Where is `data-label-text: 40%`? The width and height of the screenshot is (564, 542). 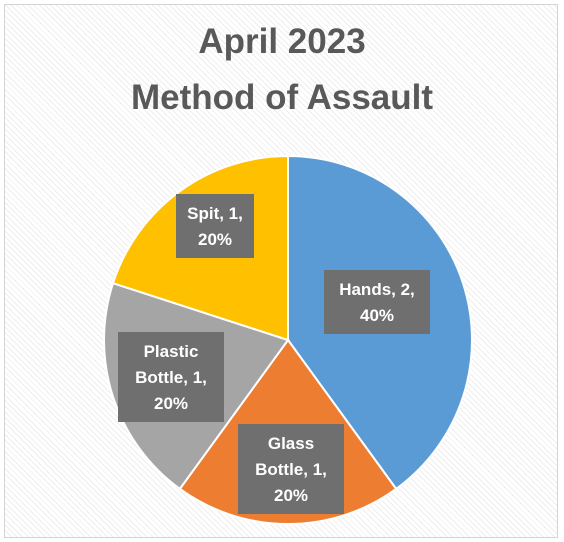 data-label-text: 40% is located at coordinates (377, 315).